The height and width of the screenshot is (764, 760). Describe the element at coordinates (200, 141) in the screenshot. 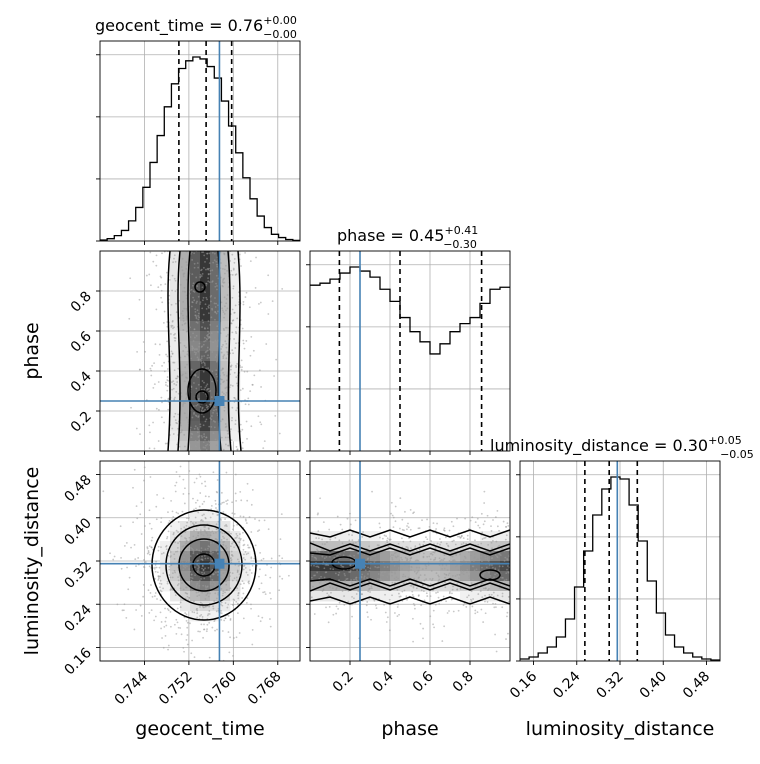

I see `panel-frame` at that location.